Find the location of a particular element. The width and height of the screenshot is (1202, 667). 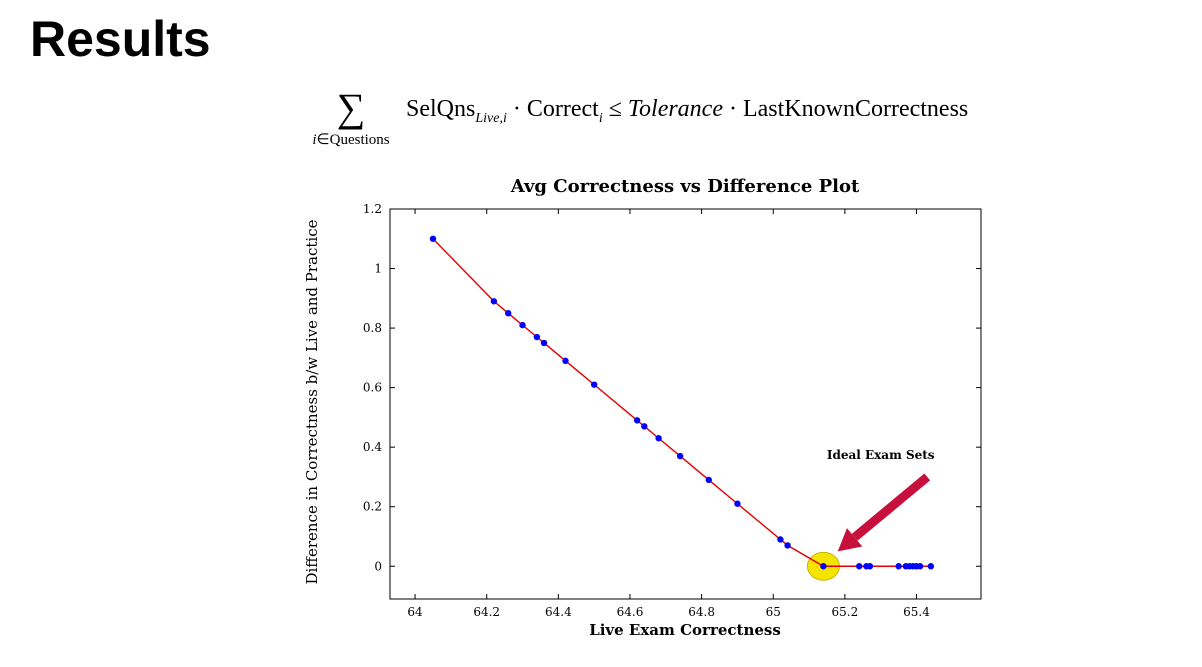

slide-title: Results is located at coordinates (120, 39).